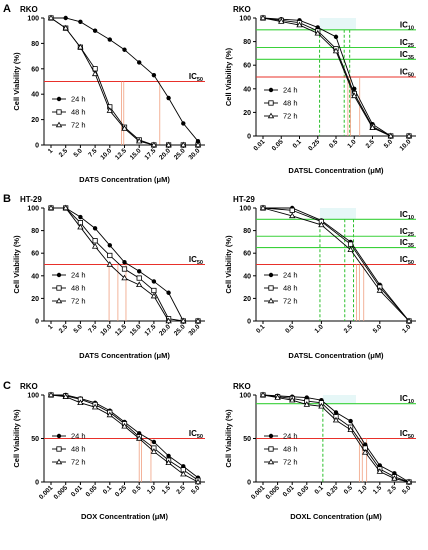 The width and height of the screenshot is (428, 550). What do you see at coordinates (336, 264) in the screenshot?
I see `series-line-48h` at bounding box center [336, 264].